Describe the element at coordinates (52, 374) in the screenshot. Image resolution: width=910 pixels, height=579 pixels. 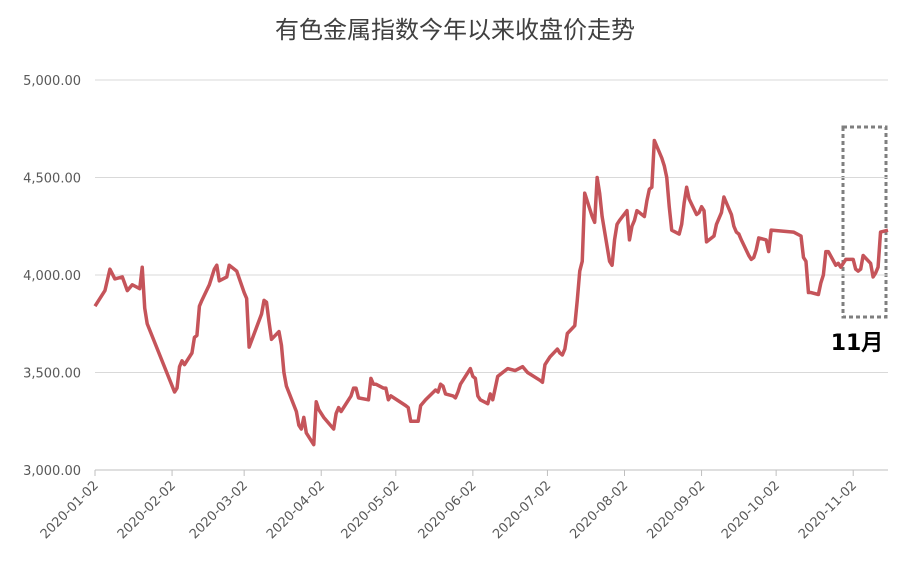
I see `y-tick-label: 3,500.00` at that location.